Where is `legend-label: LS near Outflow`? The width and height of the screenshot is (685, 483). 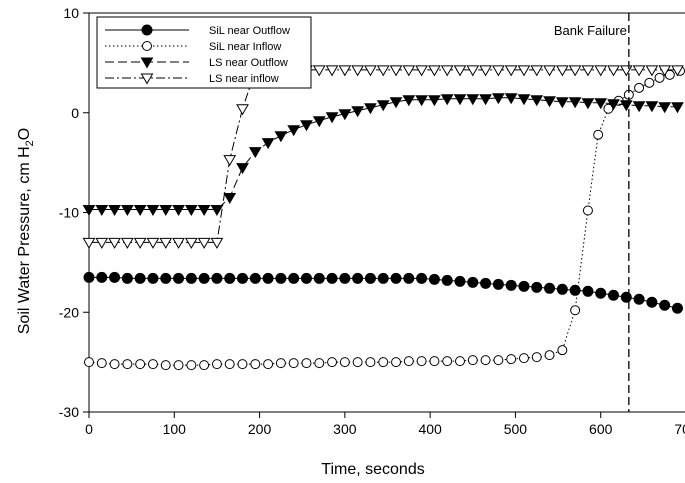 legend-label: LS near Outflow is located at coordinates (248, 63).